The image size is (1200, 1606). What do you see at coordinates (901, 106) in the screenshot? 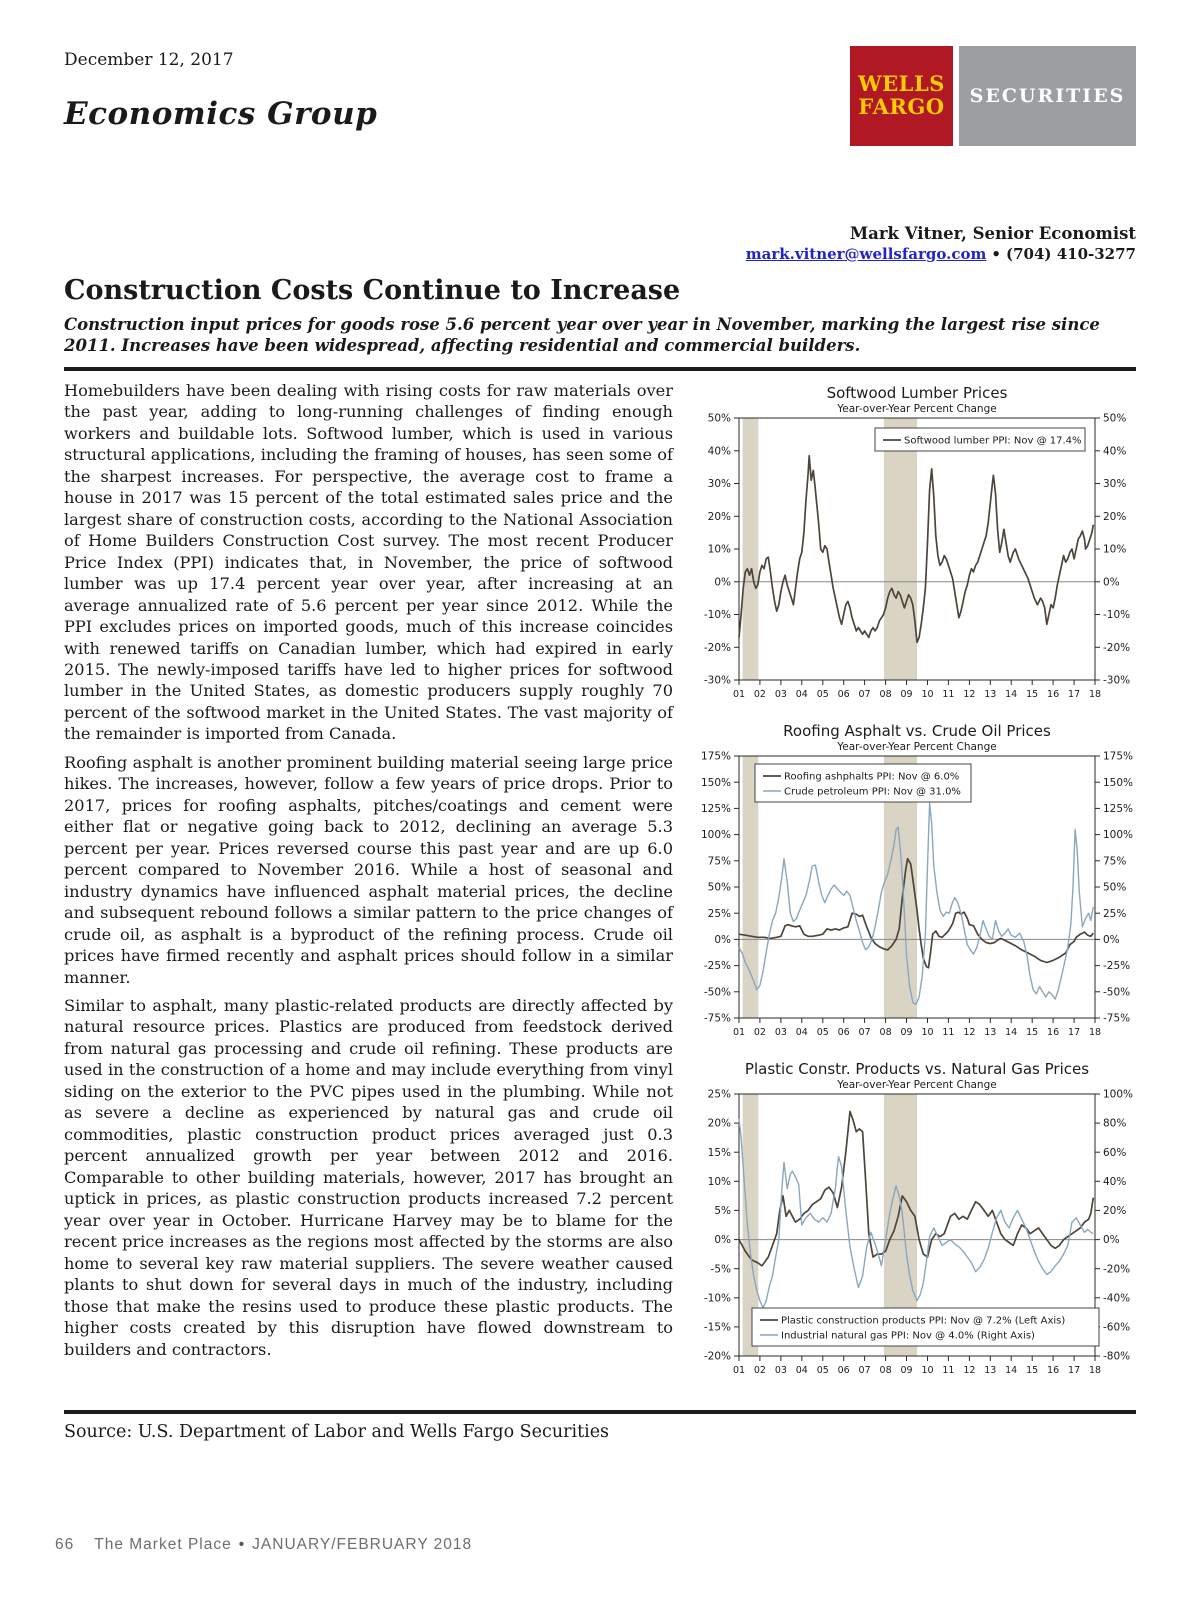
I see `logo-fargo-text: FARGO` at bounding box center [901, 106].